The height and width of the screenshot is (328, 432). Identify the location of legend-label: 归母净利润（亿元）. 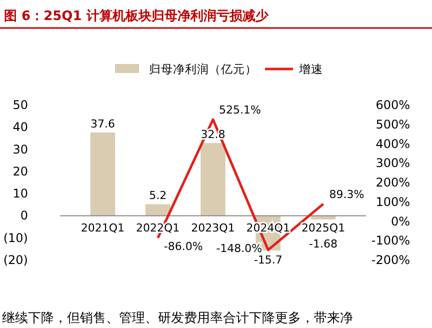
(203, 69).